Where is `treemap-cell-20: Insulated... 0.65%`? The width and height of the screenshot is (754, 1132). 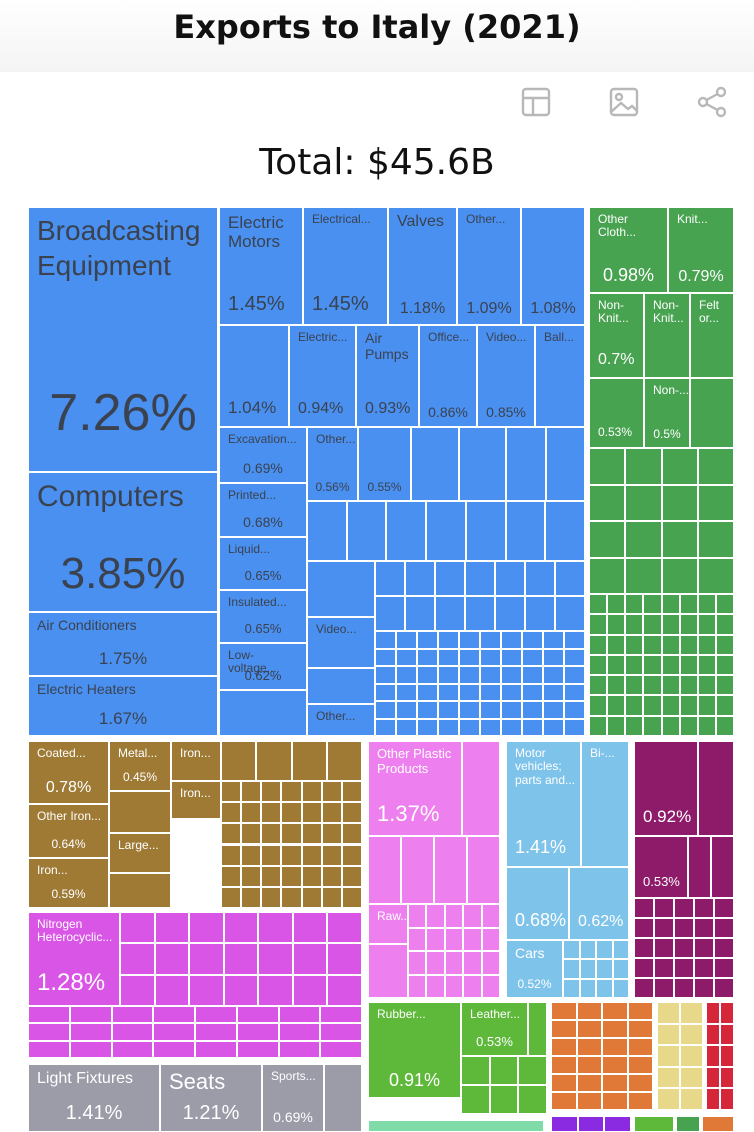 treemap-cell-20: Insulated... 0.65% is located at coordinates (263, 616).